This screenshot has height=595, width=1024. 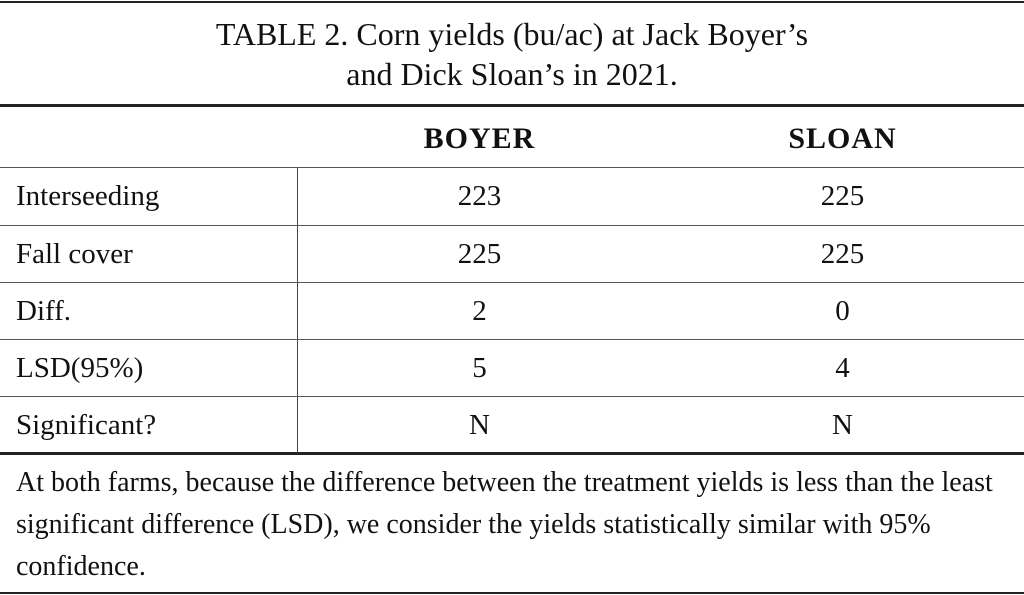 What do you see at coordinates (44, 311) in the screenshot?
I see `row-label: Diff.` at bounding box center [44, 311].